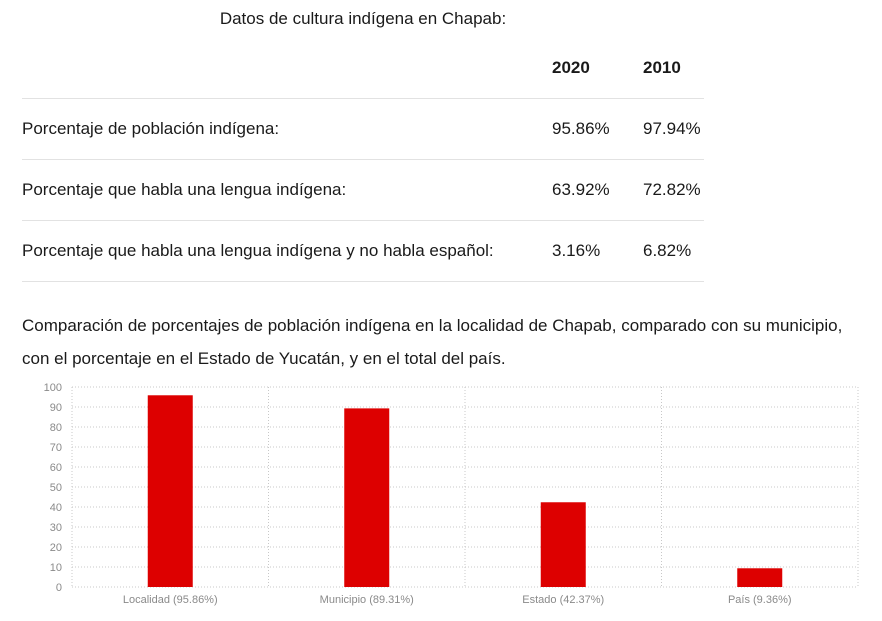 Image resolution: width=882 pixels, height=621 pixels. What do you see at coordinates (673, 129) in the screenshot?
I see `row-value-2010: 97.94%` at bounding box center [673, 129].